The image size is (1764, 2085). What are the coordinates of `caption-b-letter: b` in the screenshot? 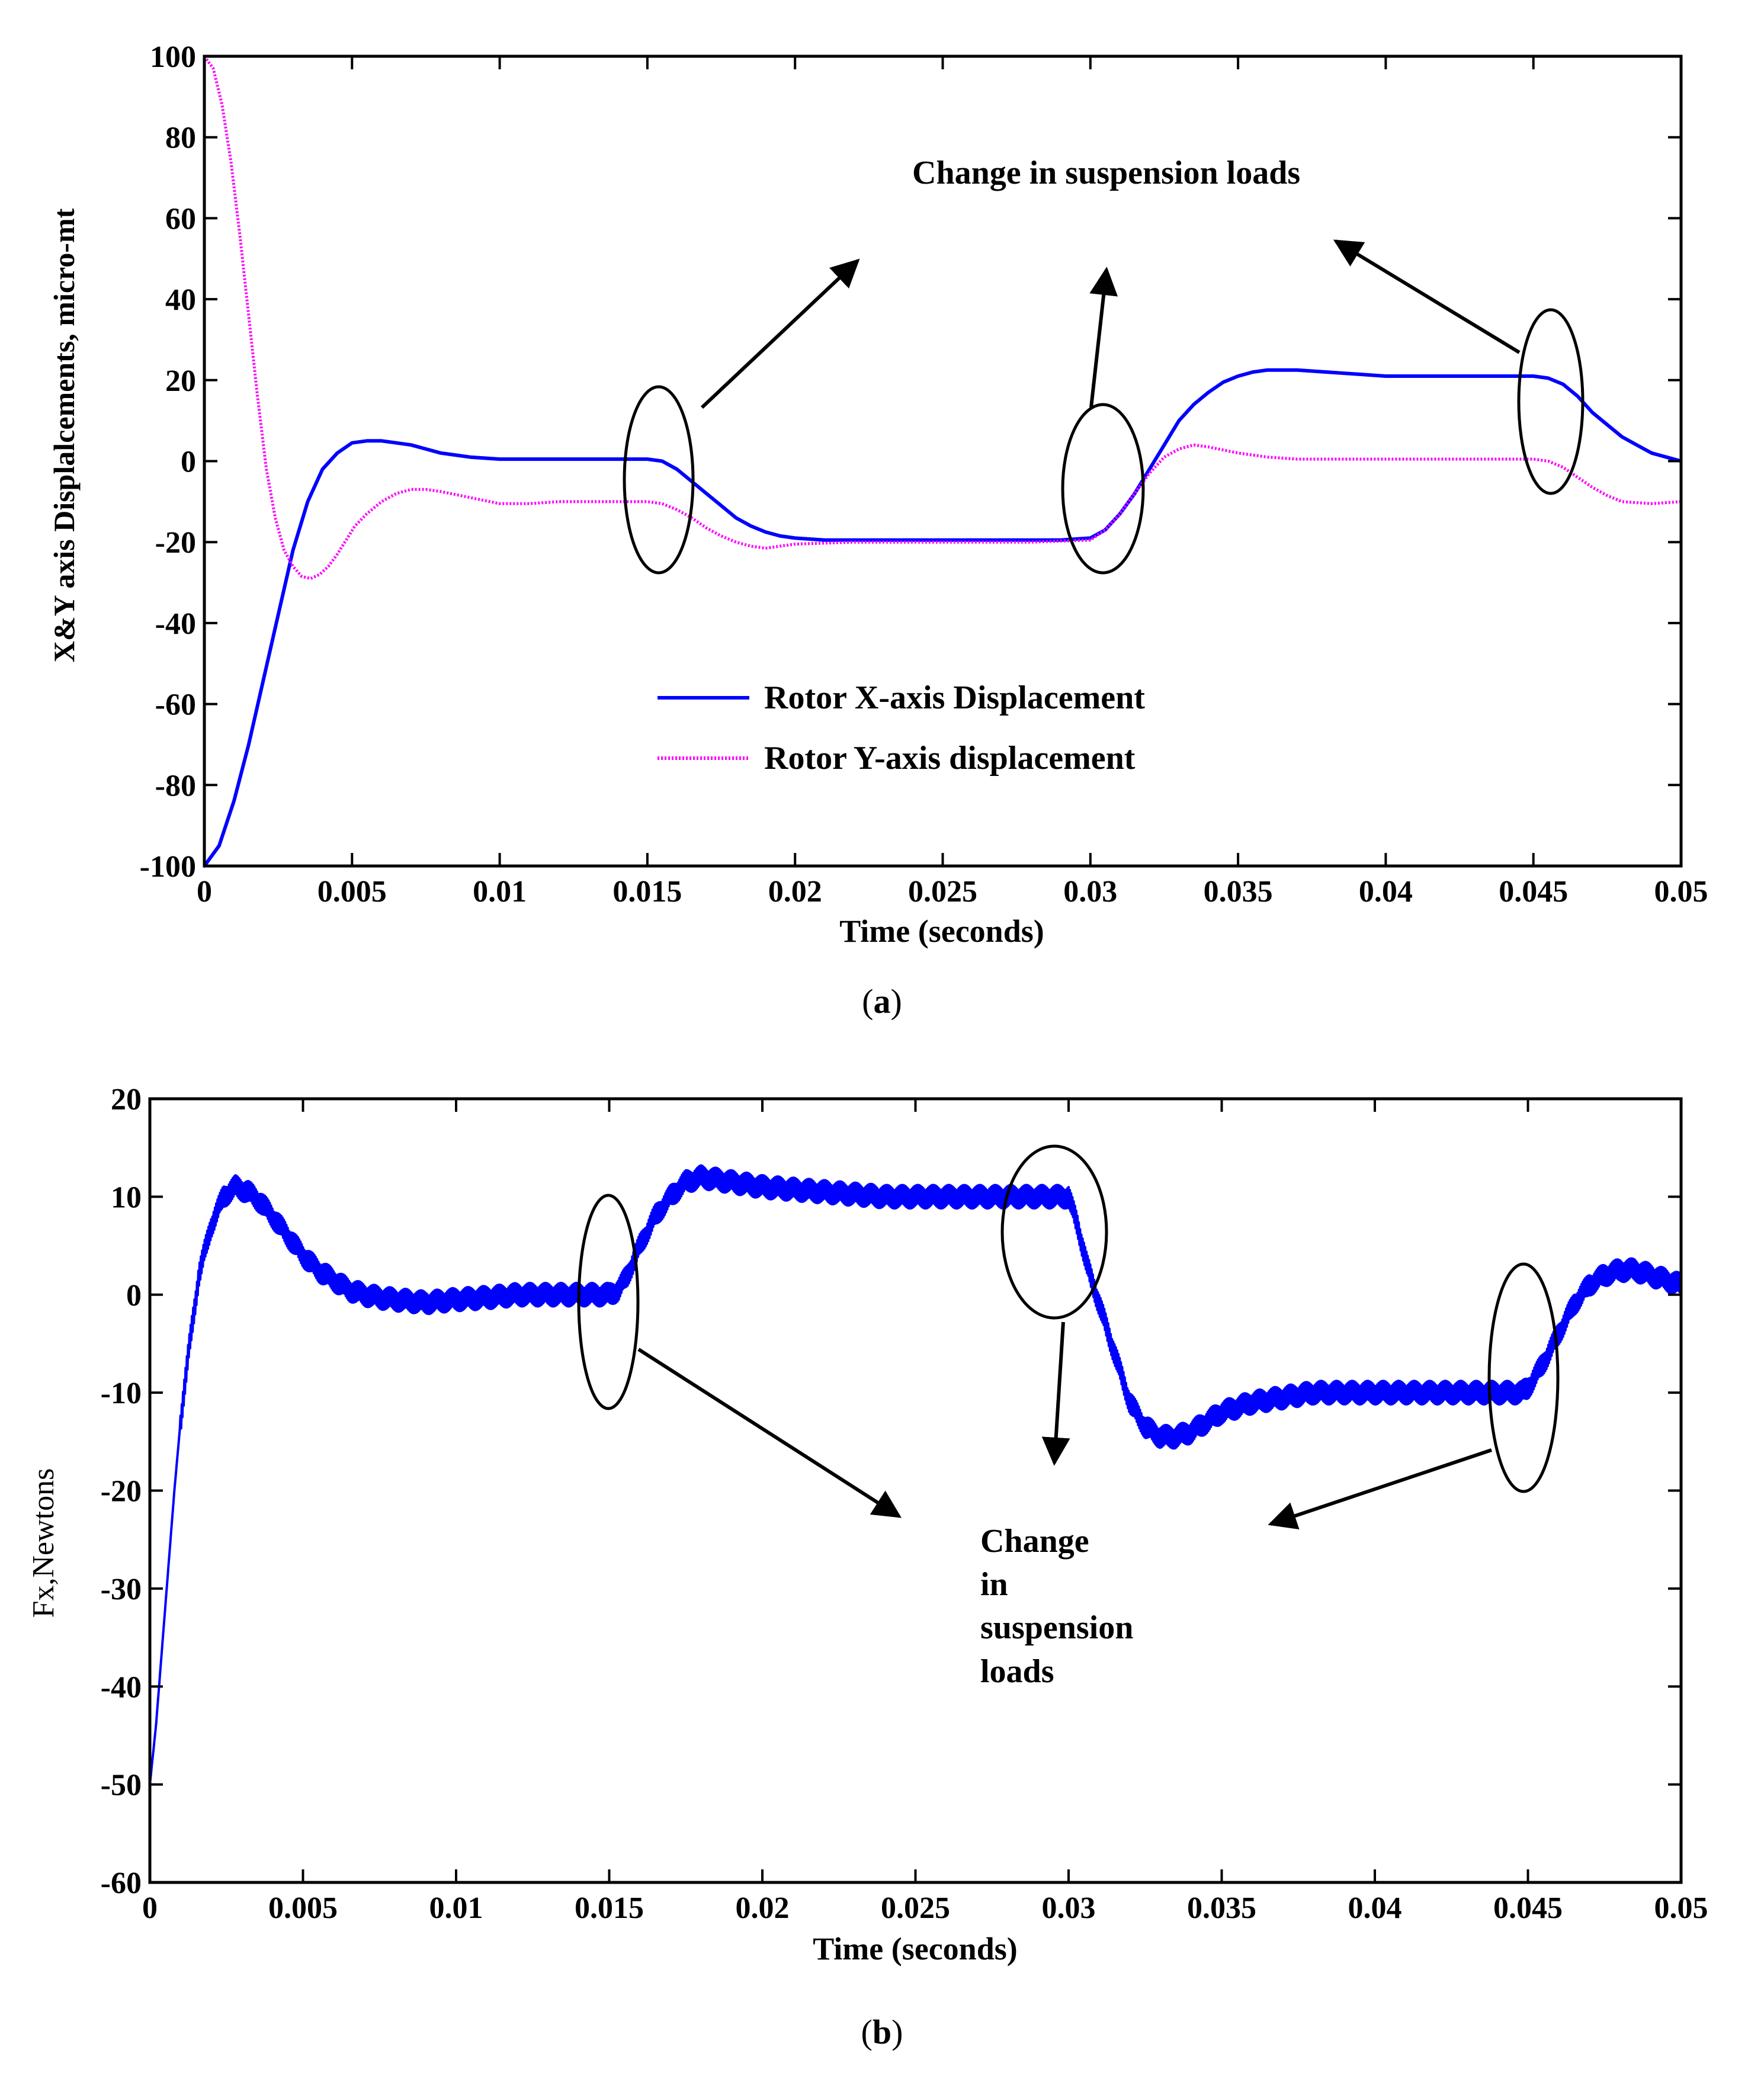 It's located at (882, 2032).